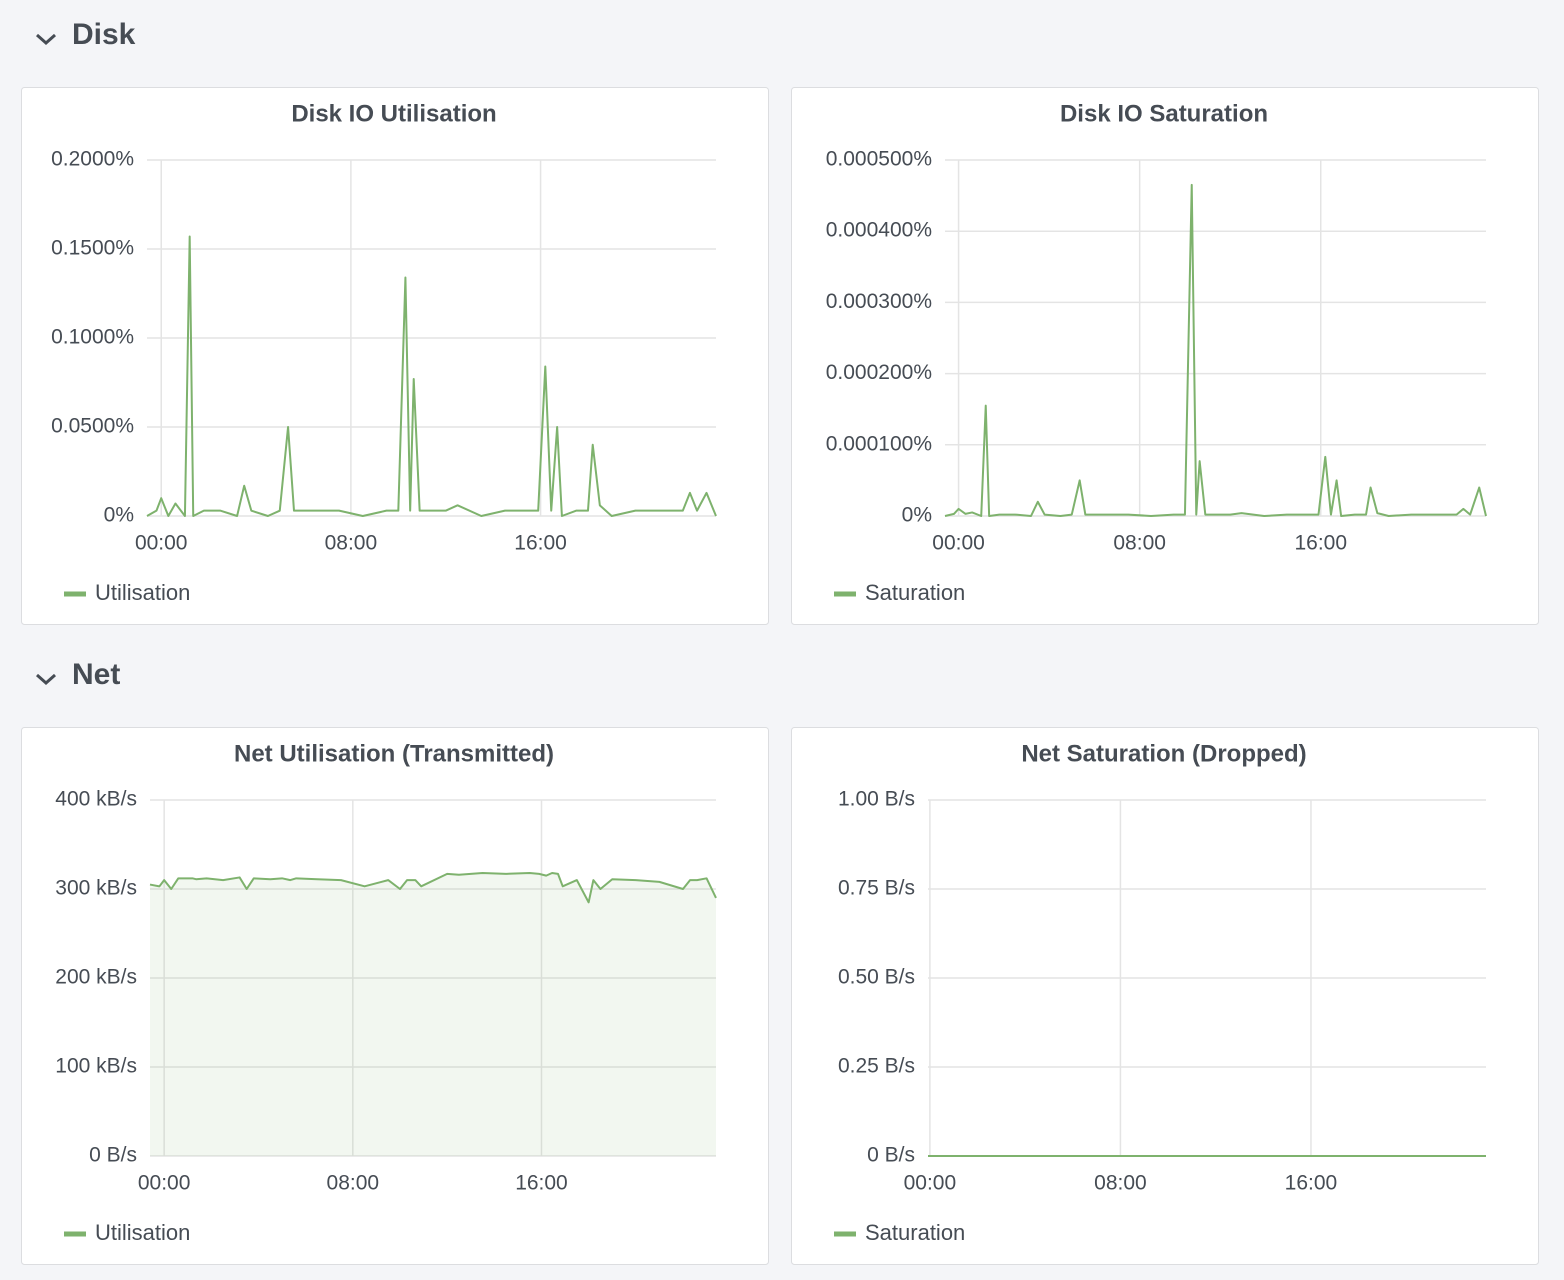 The height and width of the screenshot is (1280, 1564). What do you see at coordinates (394, 753) in the screenshot?
I see `panel-title: Net Utilisation (Transmitted)` at bounding box center [394, 753].